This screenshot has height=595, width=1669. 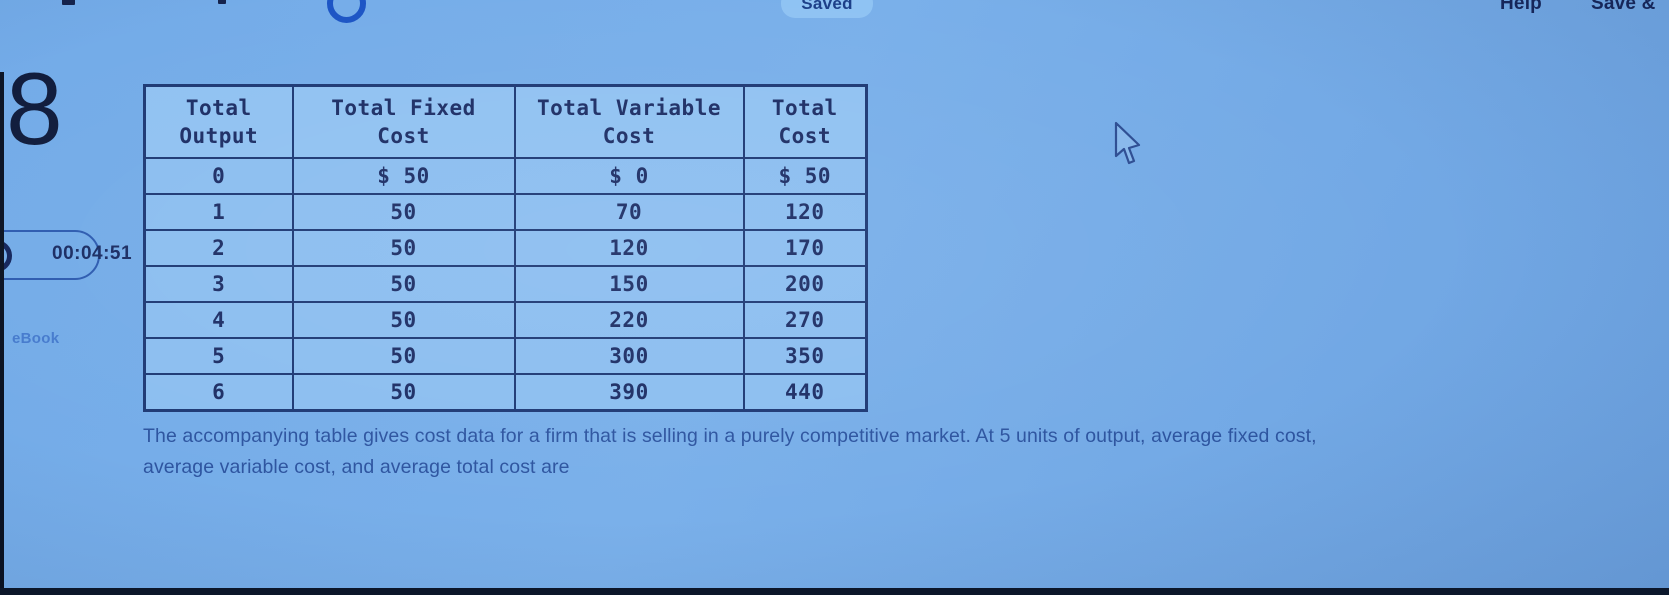 What do you see at coordinates (218, 121) in the screenshot?
I see `header-total-output: Total Output` at bounding box center [218, 121].